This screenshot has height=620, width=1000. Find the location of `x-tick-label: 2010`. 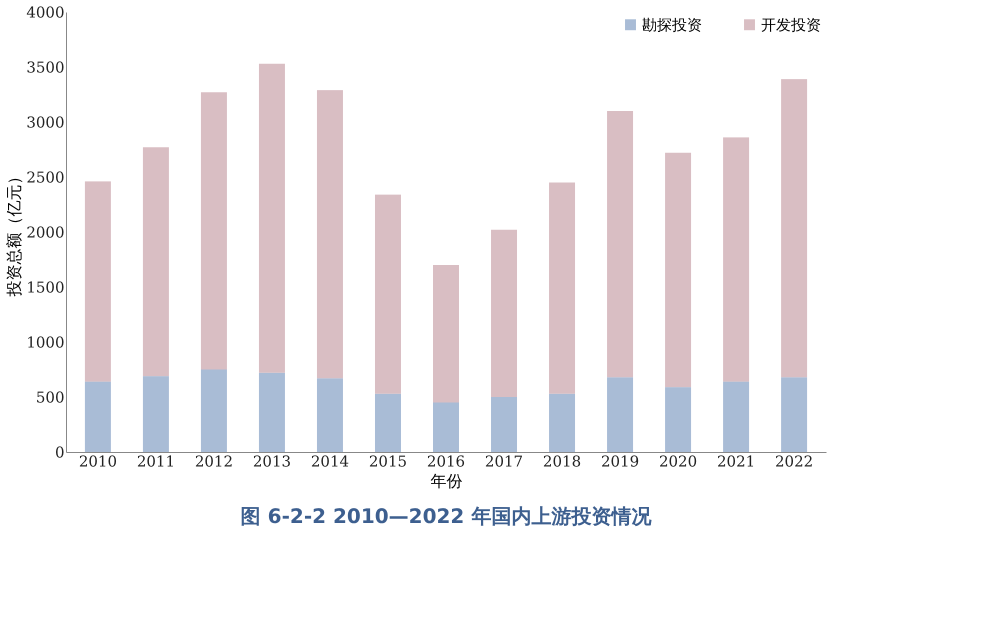

x-tick-label: 2010 is located at coordinates (97, 461).